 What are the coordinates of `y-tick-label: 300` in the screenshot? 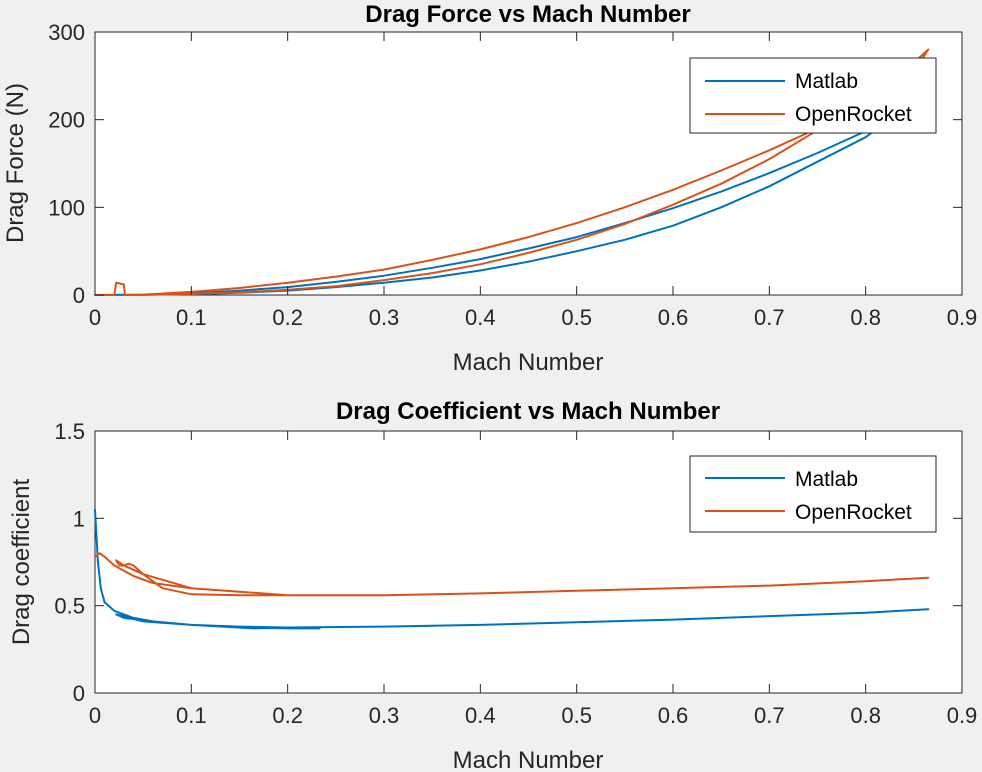 It's located at (66, 32).